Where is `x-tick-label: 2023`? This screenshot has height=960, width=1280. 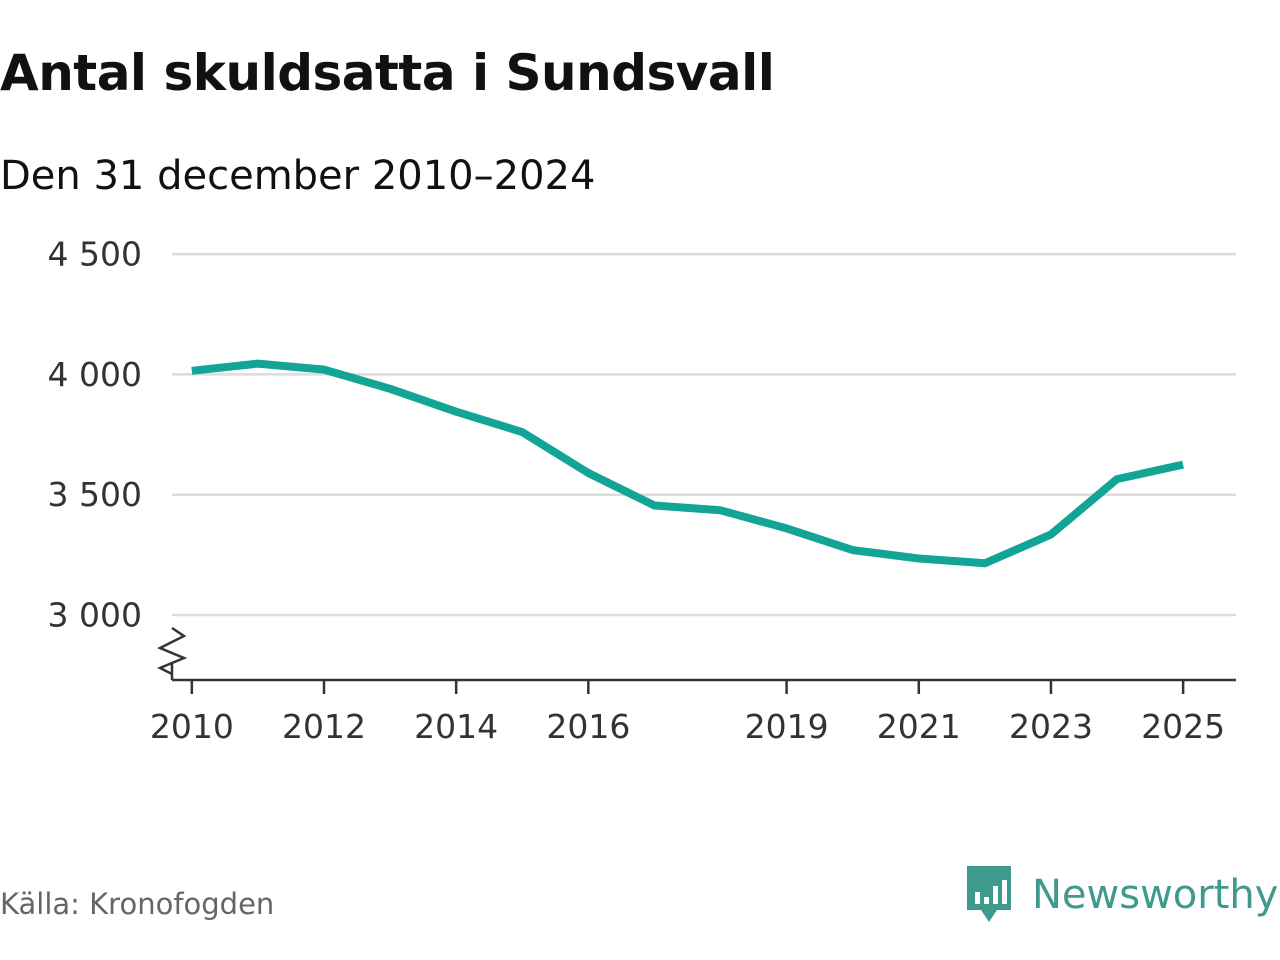
x-tick-label: 2023 is located at coordinates (1051, 726).